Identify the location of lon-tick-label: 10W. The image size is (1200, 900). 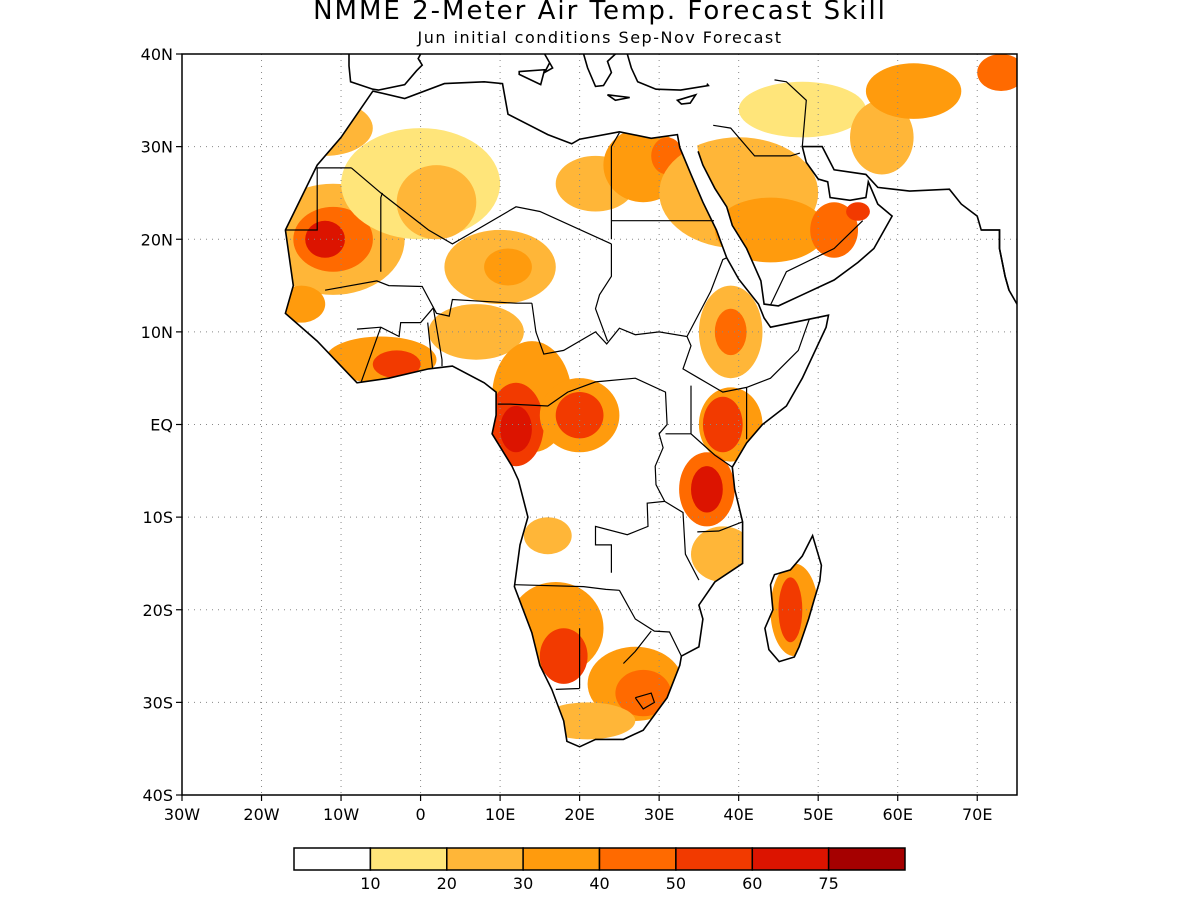
(341, 814).